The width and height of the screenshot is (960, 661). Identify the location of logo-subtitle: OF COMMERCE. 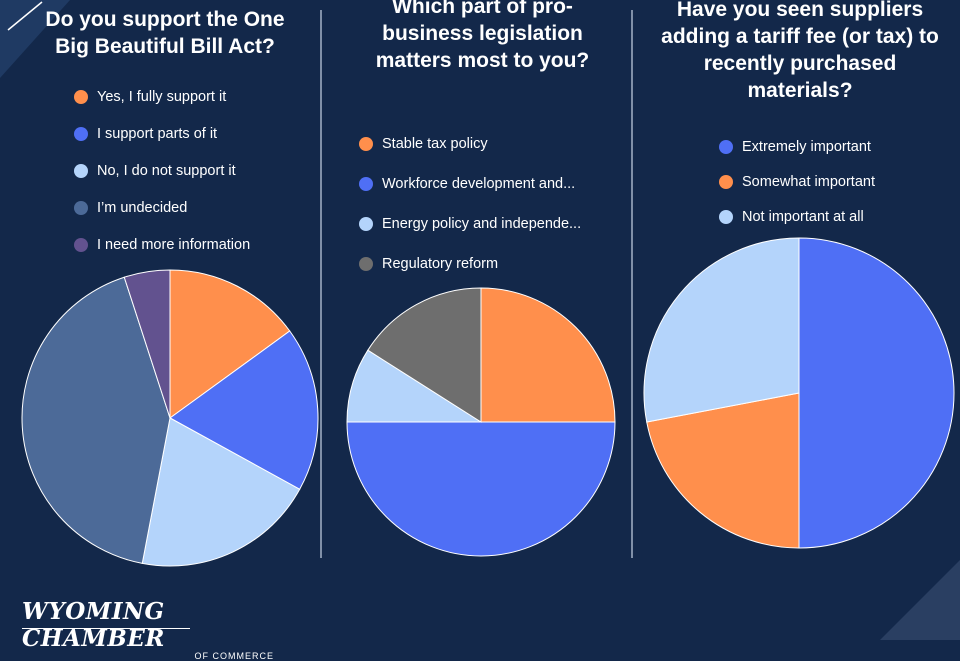
(234, 656).